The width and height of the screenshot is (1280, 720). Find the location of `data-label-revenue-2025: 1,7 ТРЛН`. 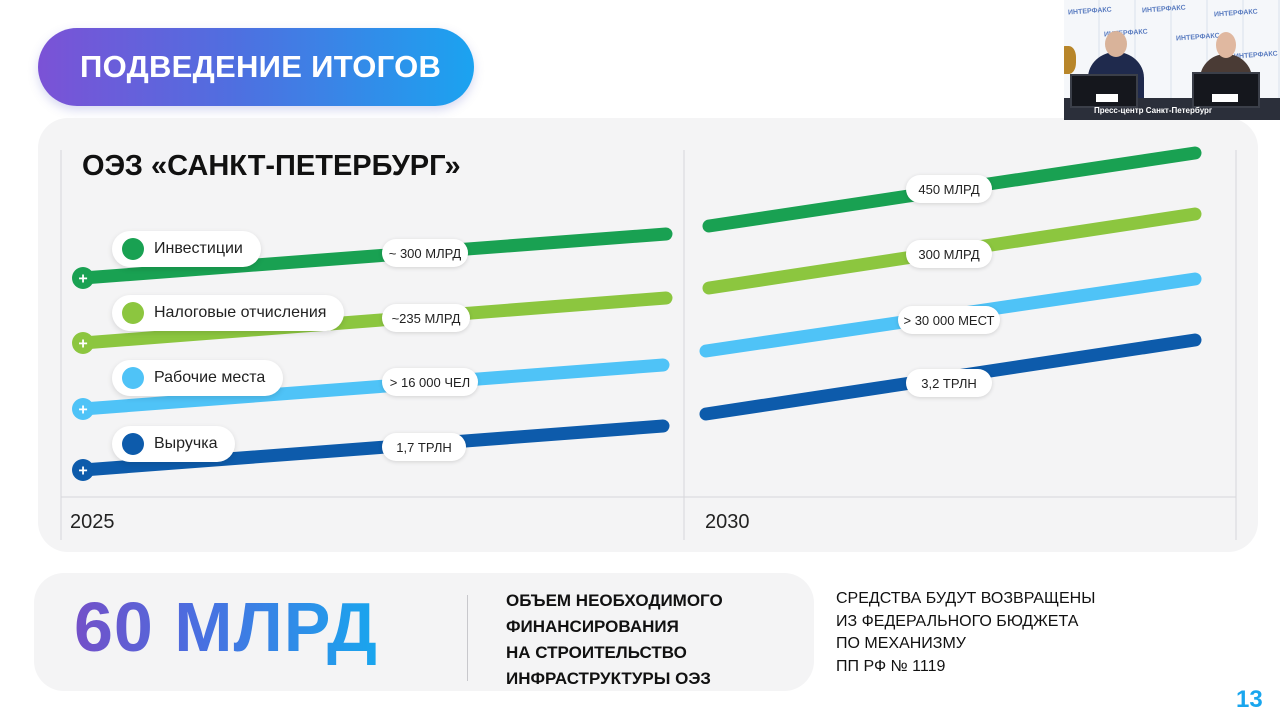

data-label-revenue-2025: 1,7 ТРЛН is located at coordinates (424, 447).